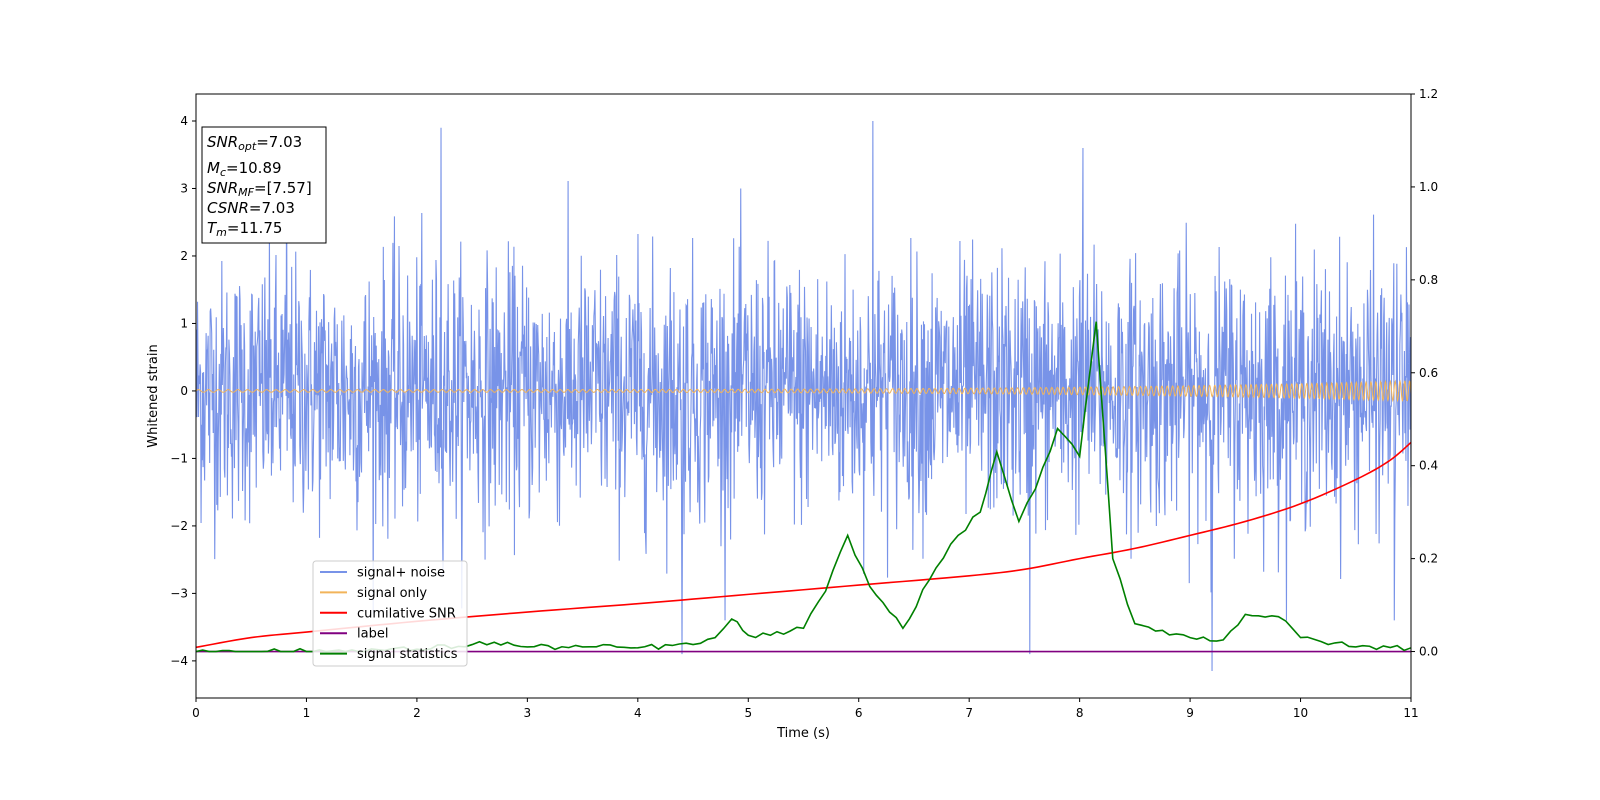  Describe the element at coordinates (805, 709) in the screenshot. I see `x-axis: 0 1 2 3 4 5 6 7 8 9 10 11` at that location.